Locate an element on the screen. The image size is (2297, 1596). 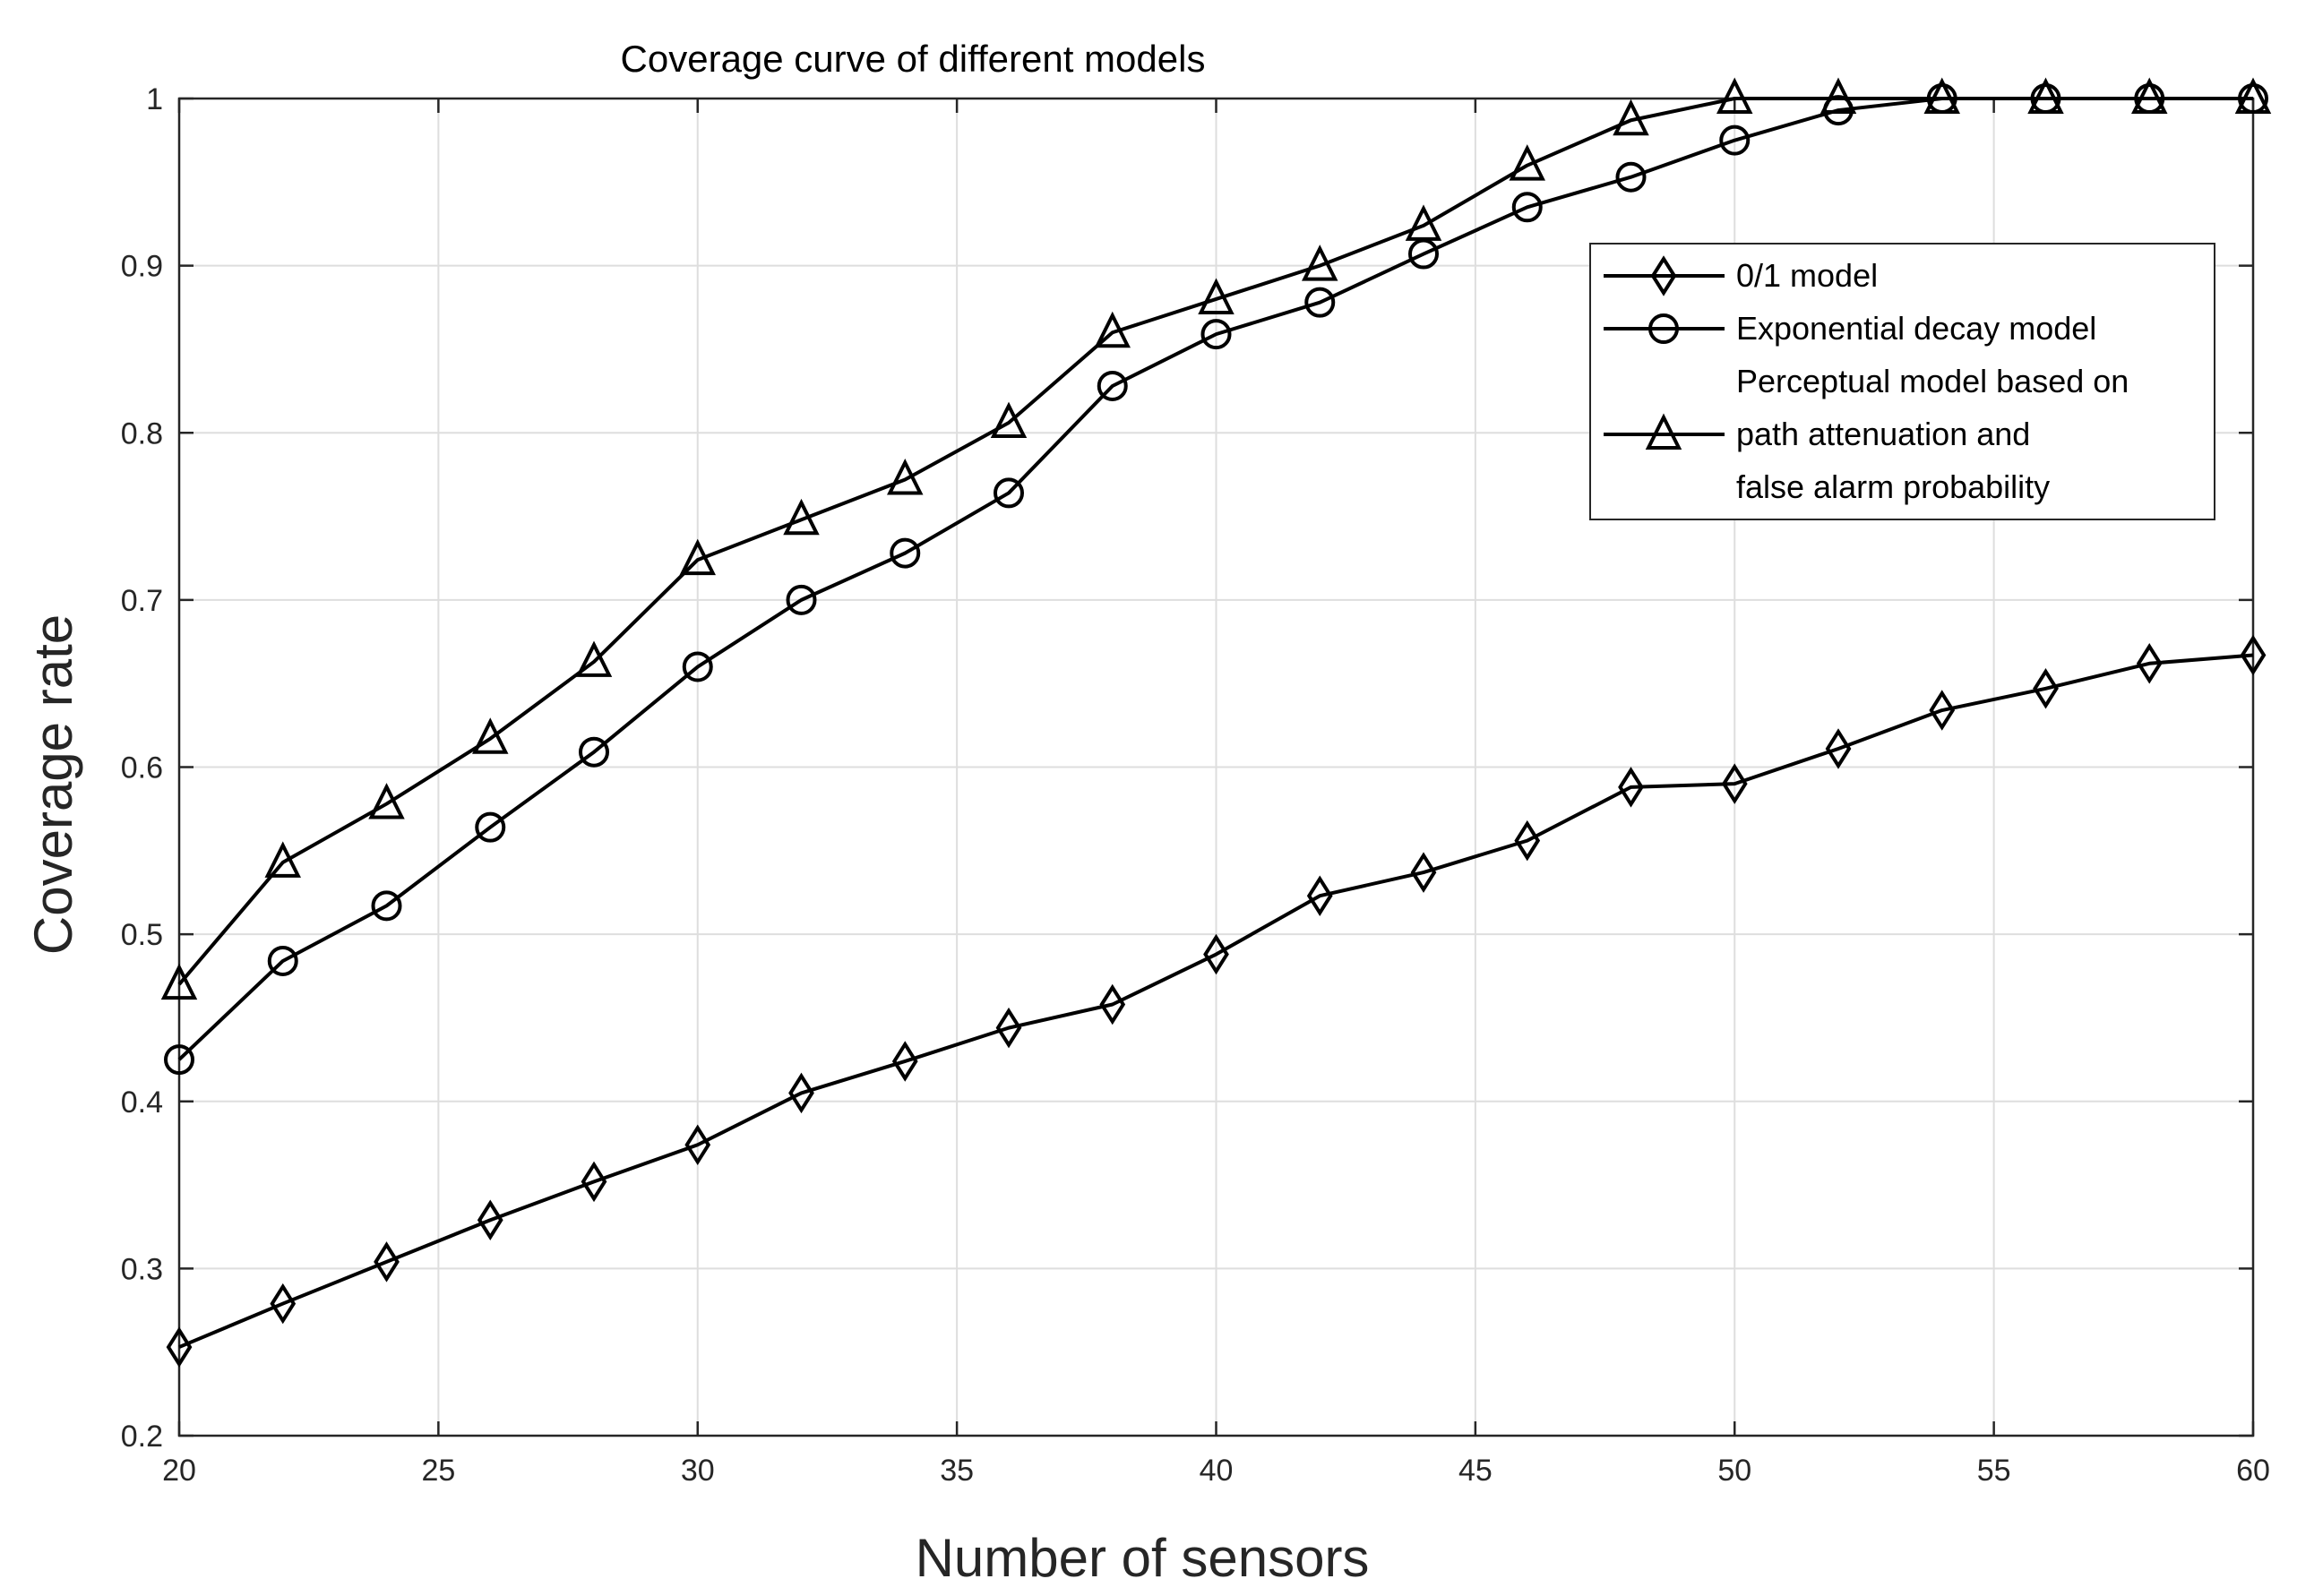
y-tick-label: 0.6 is located at coordinates (142, 768).